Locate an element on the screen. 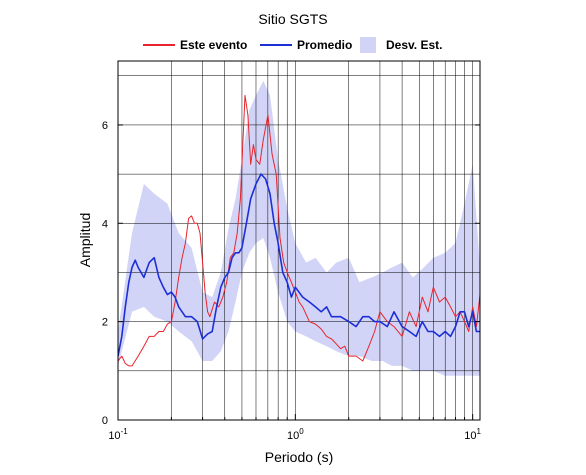 This screenshot has height=475, width=586. x-axis-title: Periodo (s) is located at coordinates (299, 457).